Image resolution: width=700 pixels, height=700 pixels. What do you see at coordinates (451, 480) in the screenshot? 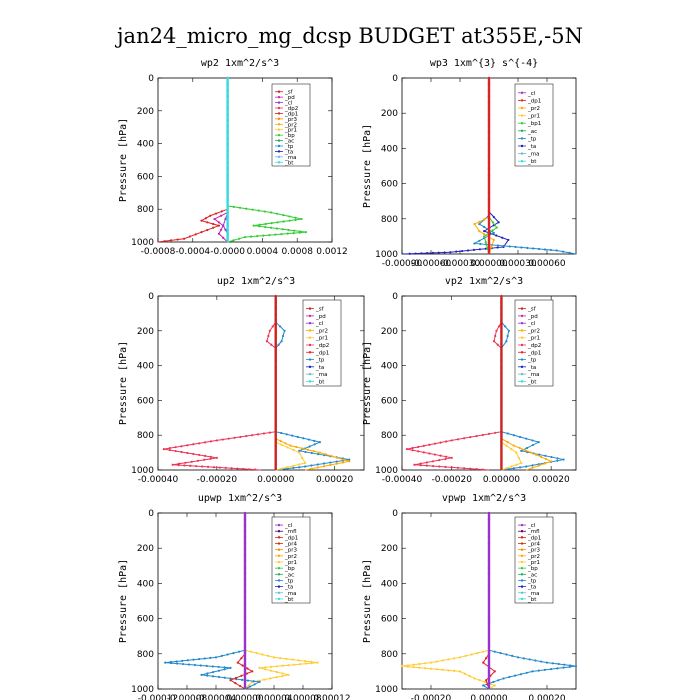
I see `x-tick-label: -0.00020` at bounding box center [451, 480].